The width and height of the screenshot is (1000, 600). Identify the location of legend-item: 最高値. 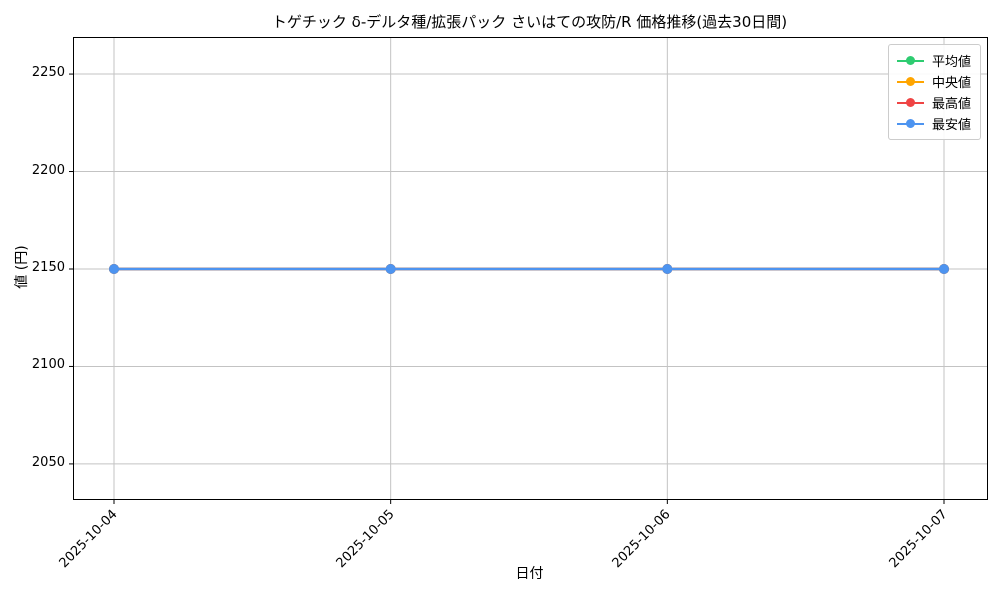
(933, 102).